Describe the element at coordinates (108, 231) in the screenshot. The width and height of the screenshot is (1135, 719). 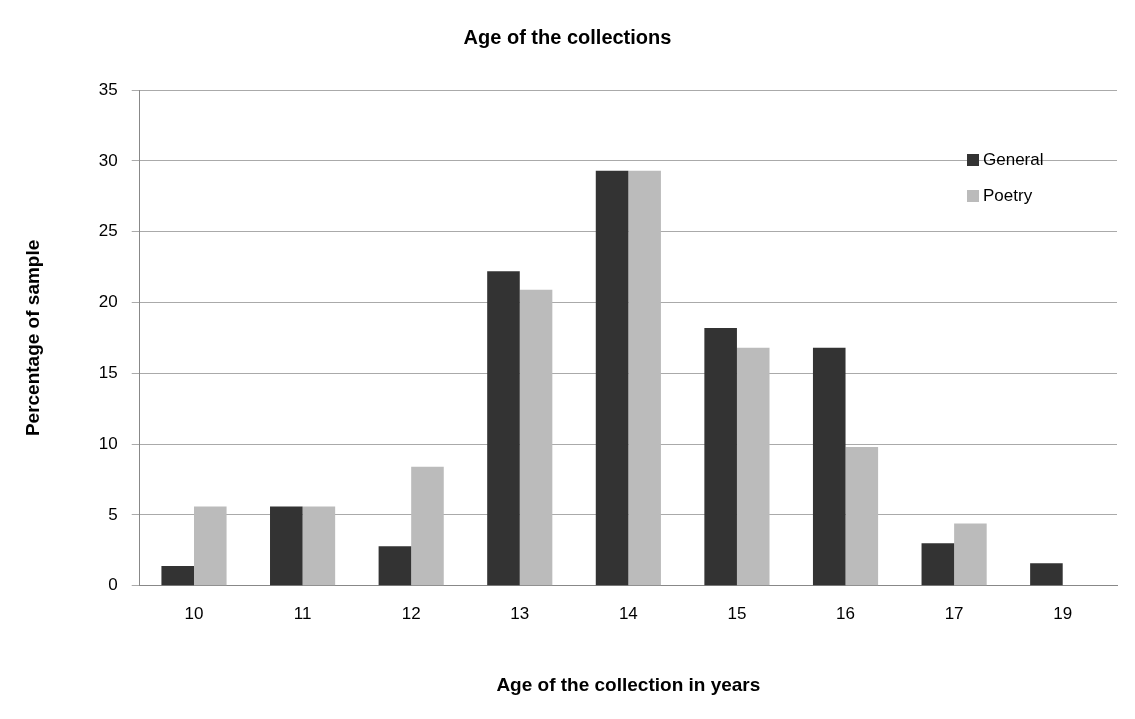
I see `y-tick-label: 25` at that location.